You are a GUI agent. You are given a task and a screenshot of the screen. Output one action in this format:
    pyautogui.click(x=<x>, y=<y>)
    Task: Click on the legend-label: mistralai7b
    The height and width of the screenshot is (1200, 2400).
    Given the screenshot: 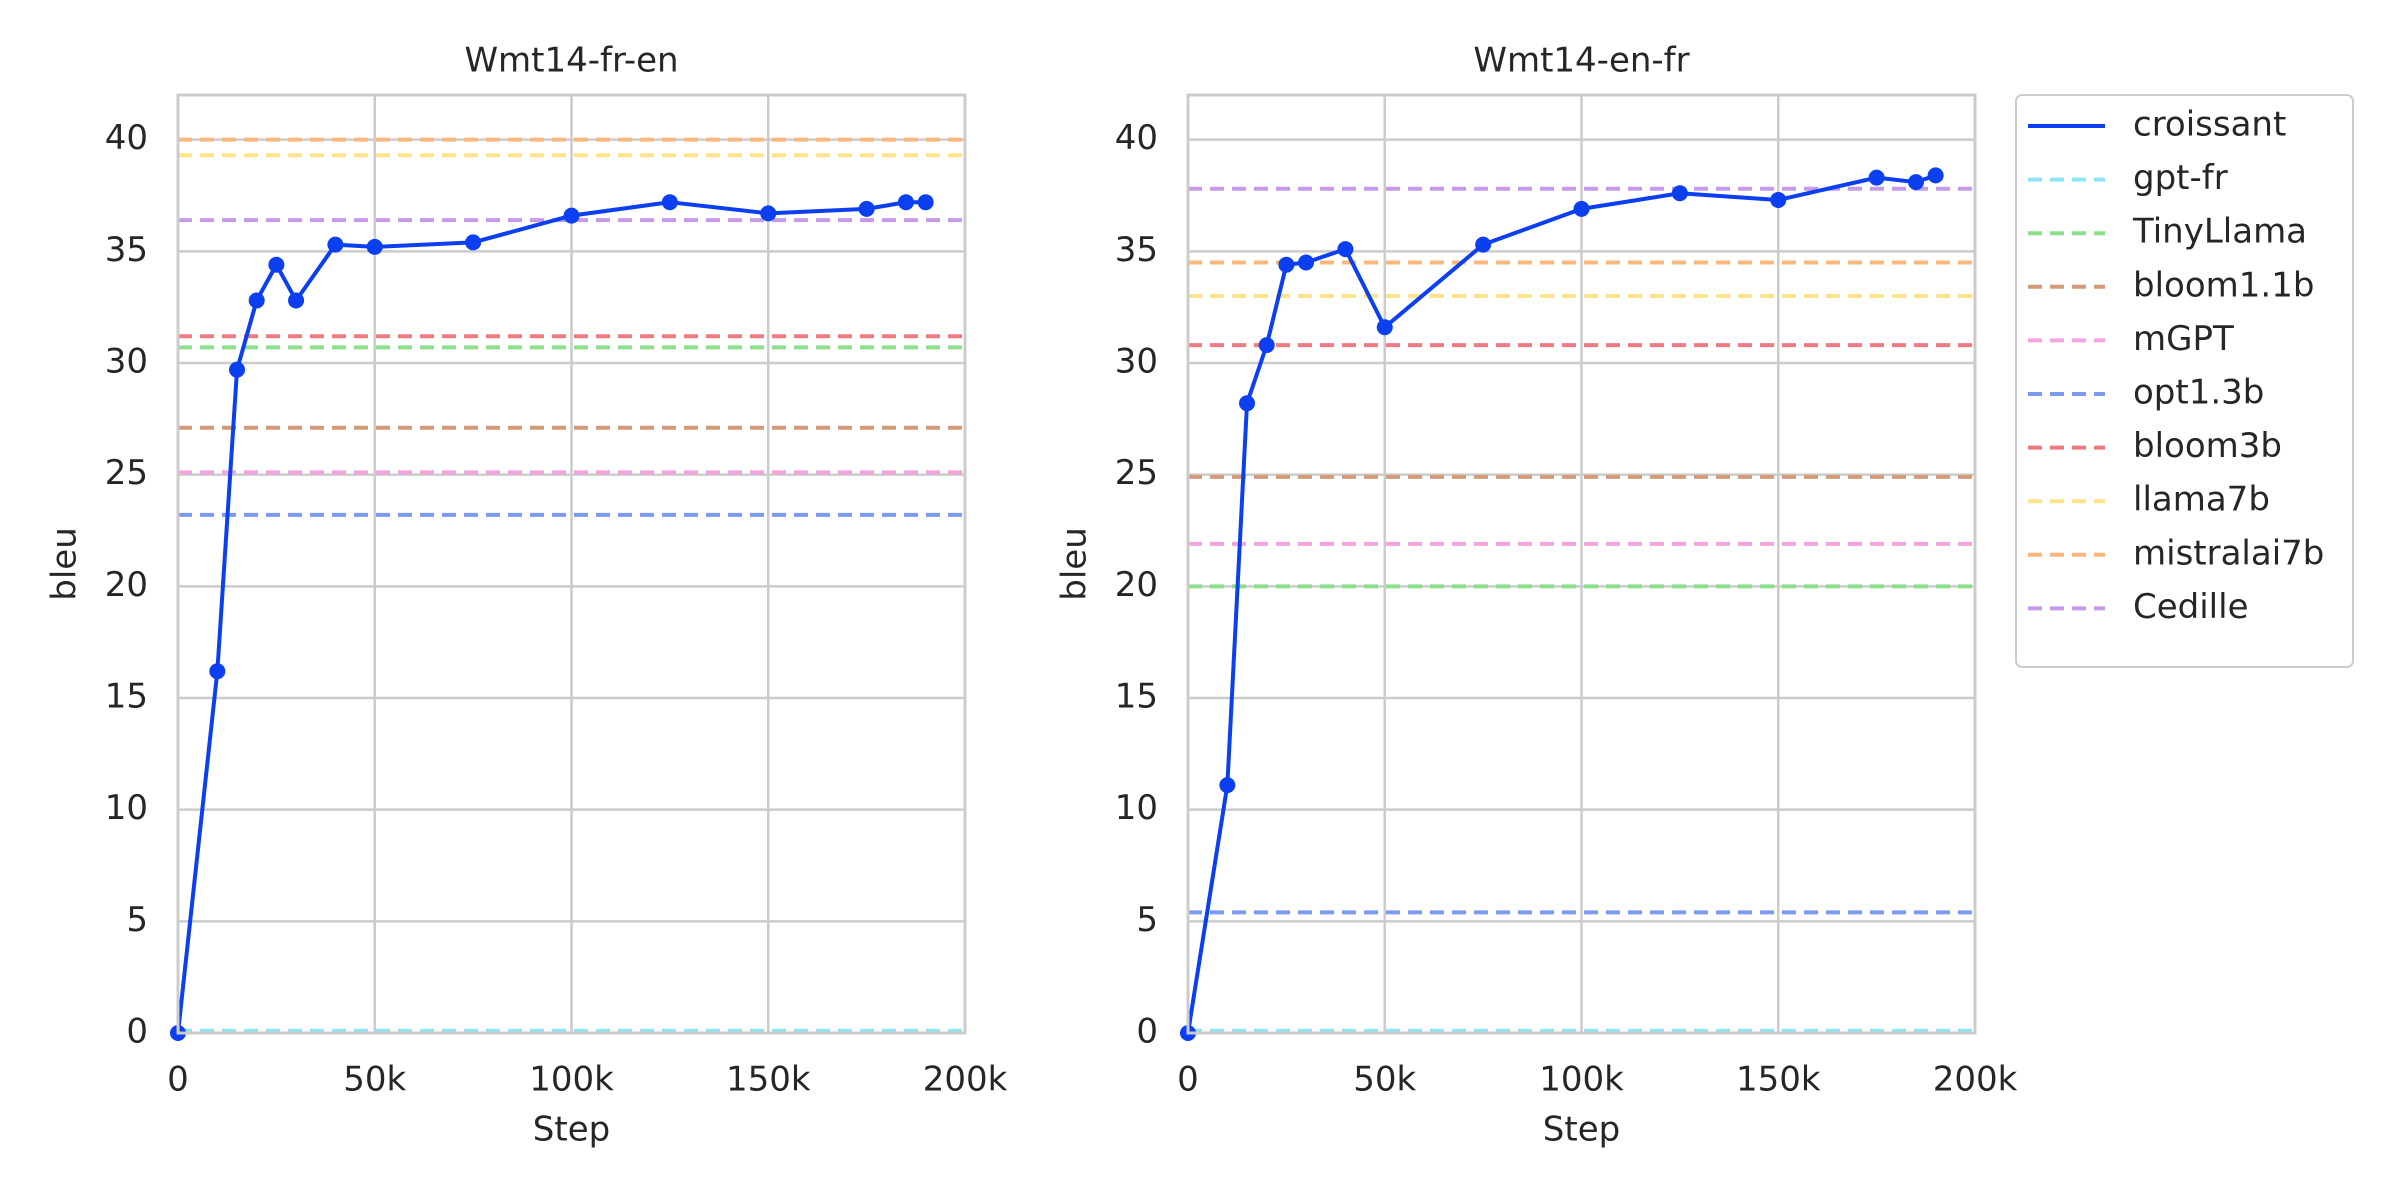 What is the action you would take?
    pyautogui.click(x=2228, y=553)
    